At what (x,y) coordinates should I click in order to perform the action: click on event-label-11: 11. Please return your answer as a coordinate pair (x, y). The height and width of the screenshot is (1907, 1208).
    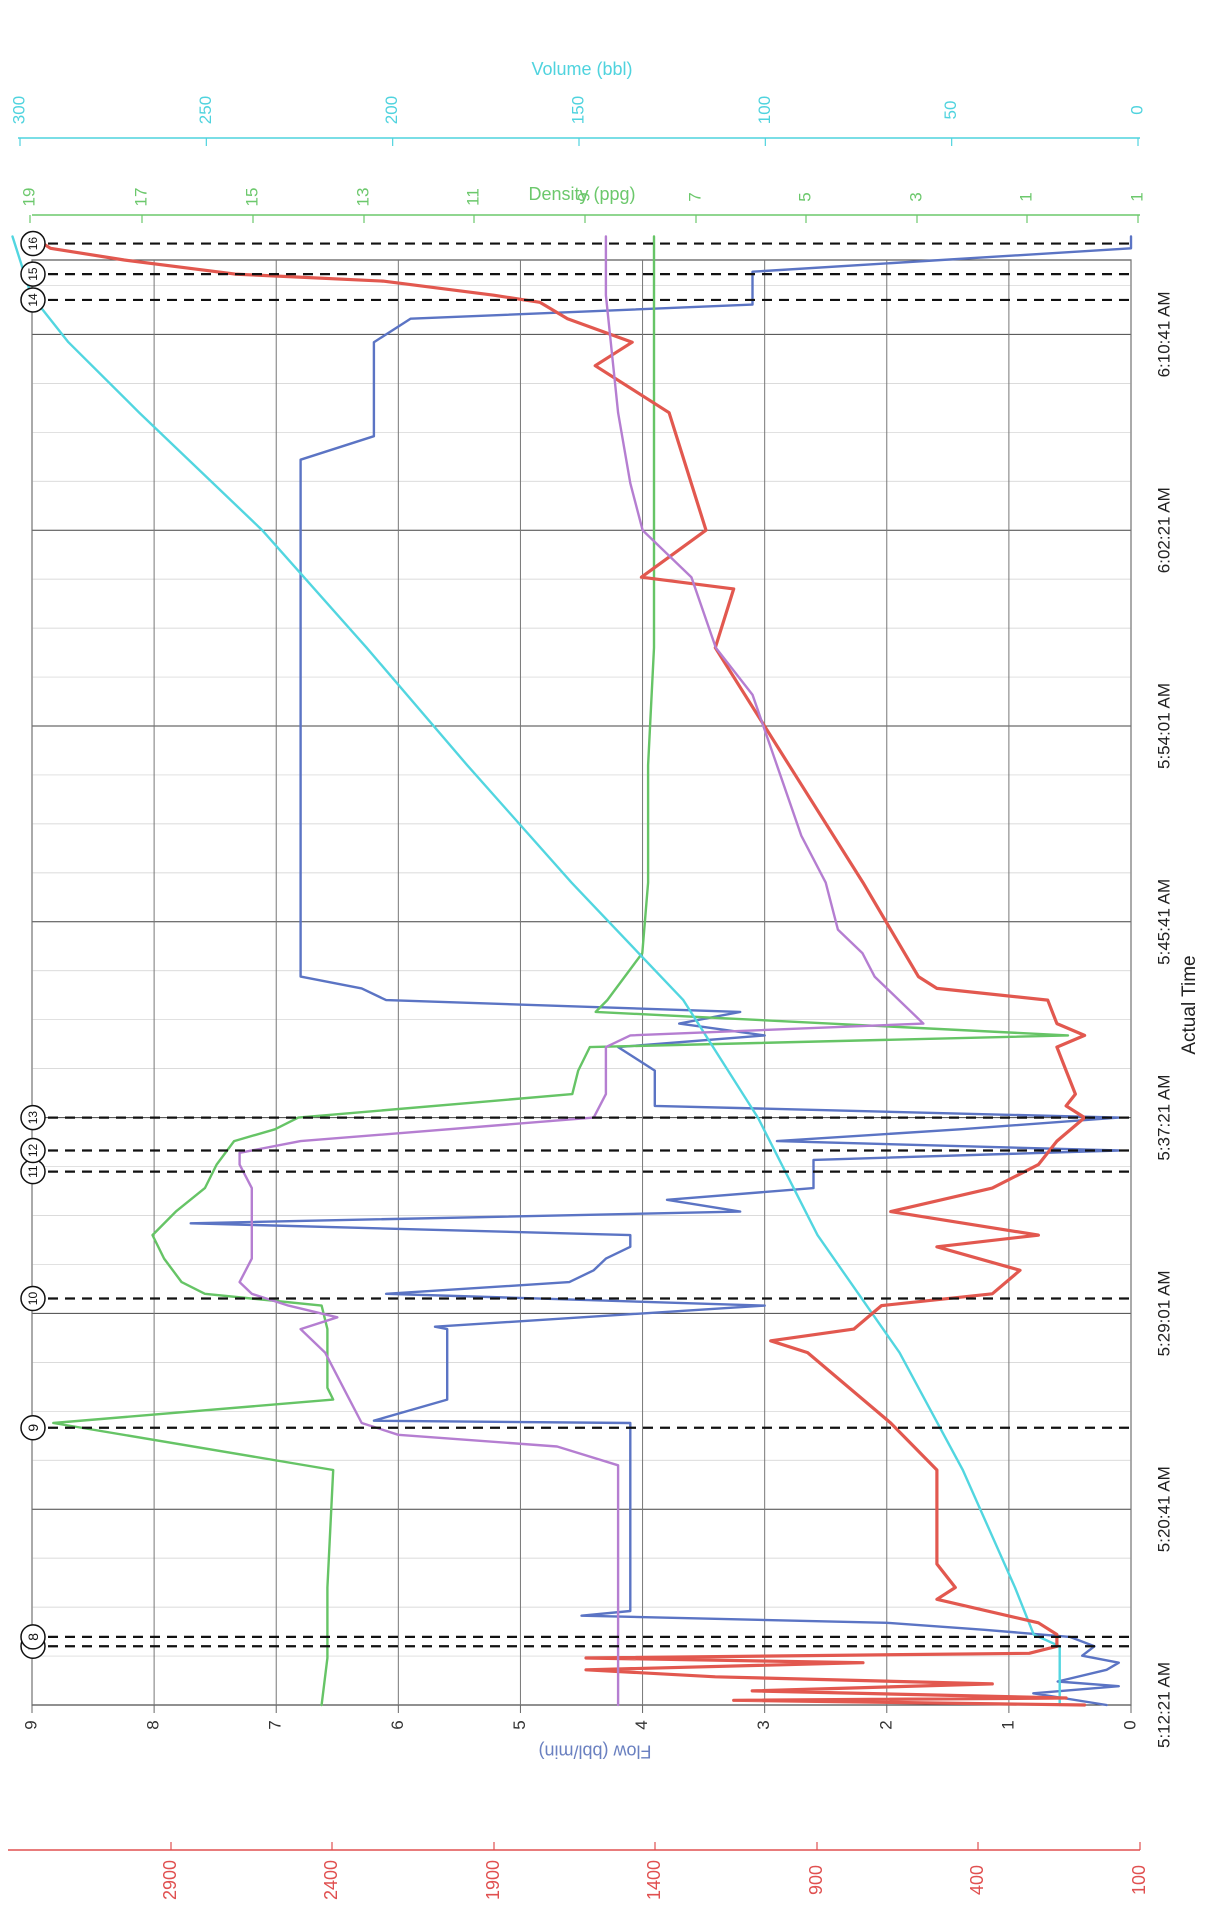
    Looking at the image, I should click on (33, 1171).